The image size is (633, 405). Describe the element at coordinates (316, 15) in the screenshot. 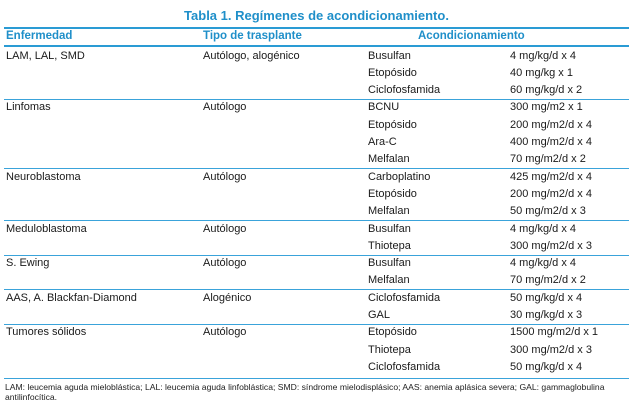

I see `table-title: Tabla 1. Regímenes de acondicionamiento.` at that location.